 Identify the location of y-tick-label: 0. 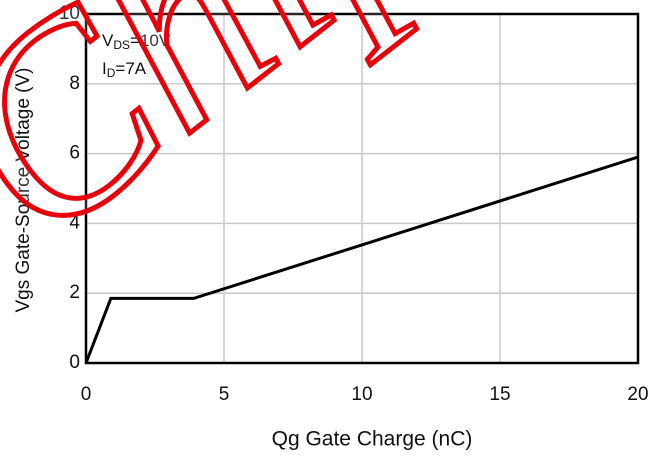
(74, 362).